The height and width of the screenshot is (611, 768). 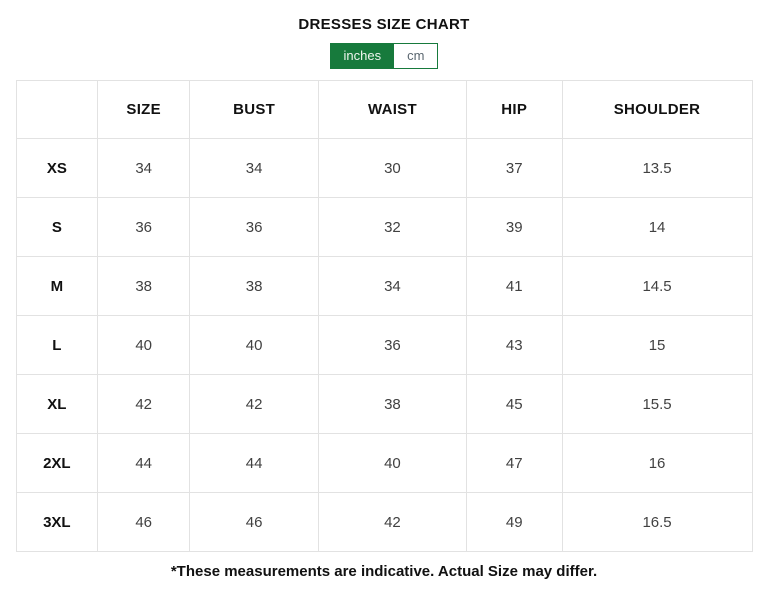 I want to click on table-row: 2XL 44 44 40 47 16, so click(x=384, y=463).